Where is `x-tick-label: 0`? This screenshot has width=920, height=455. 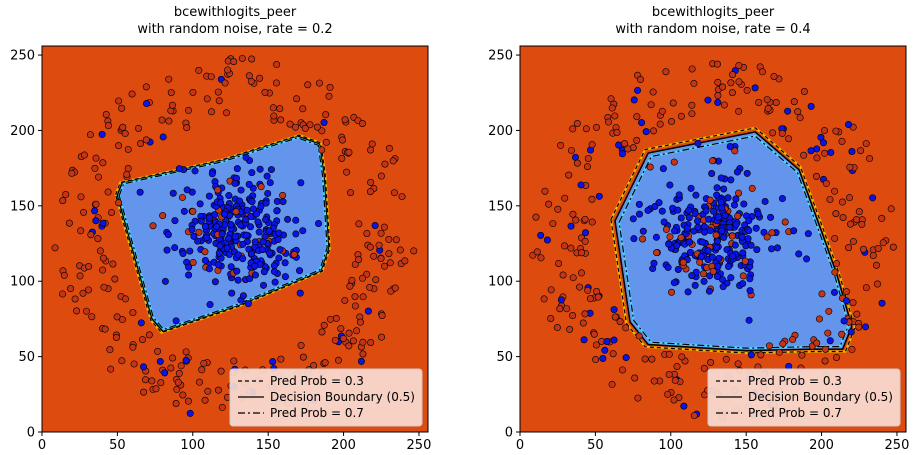
x-tick-label: 0 is located at coordinates (520, 445).